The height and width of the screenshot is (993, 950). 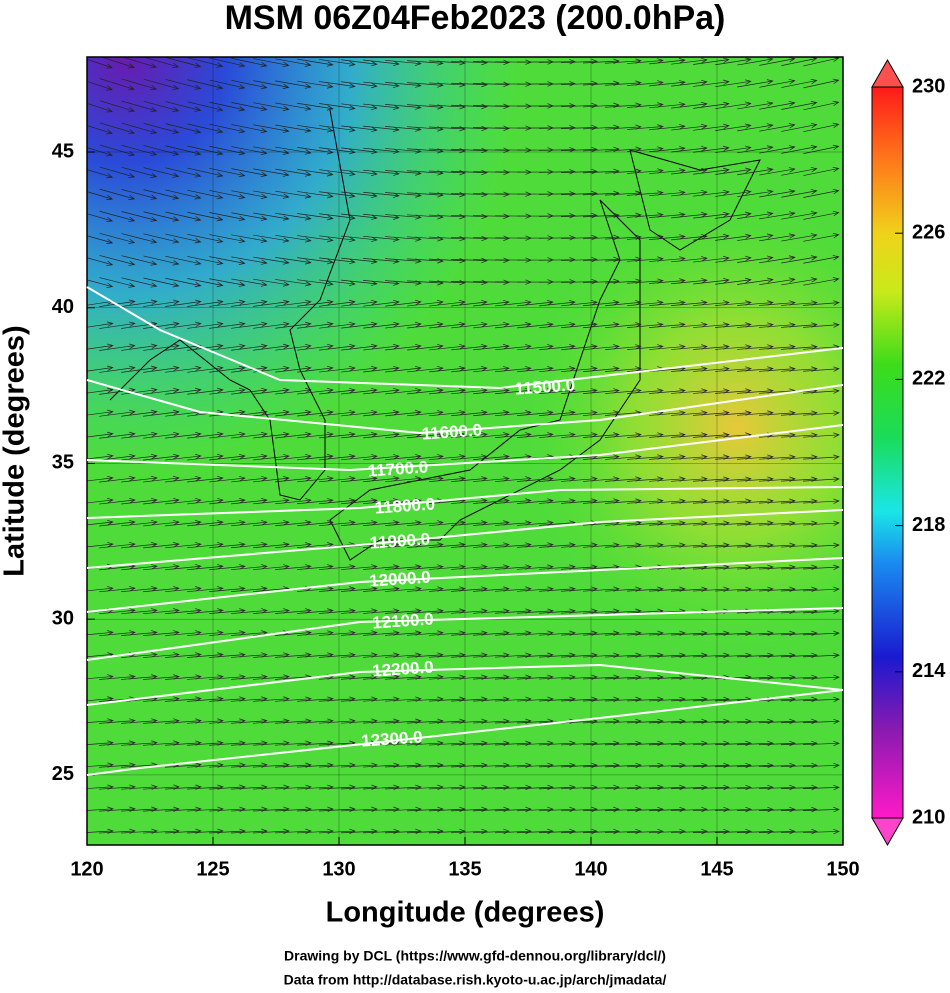 I want to click on contour-label: 12300.0, so click(x=392, y=738).